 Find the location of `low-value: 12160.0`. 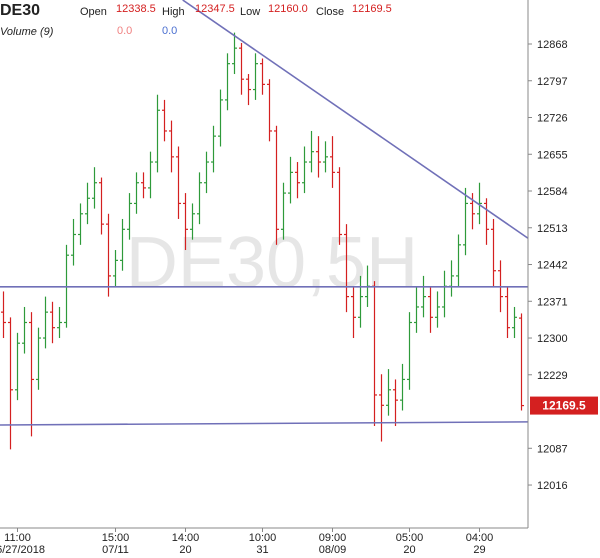

low-value: 12160.0 is located at coordinates (288, 9).